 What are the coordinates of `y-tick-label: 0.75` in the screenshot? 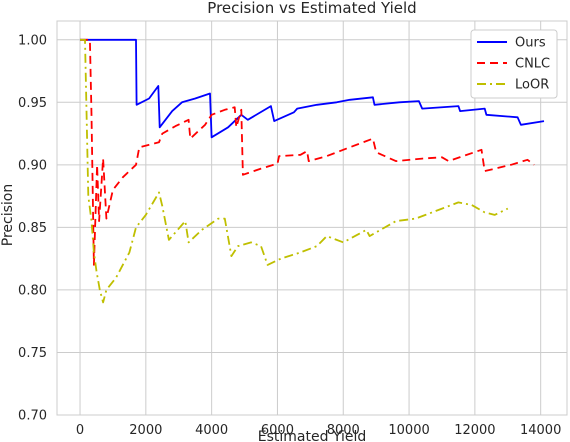 It's located at (32, 353).